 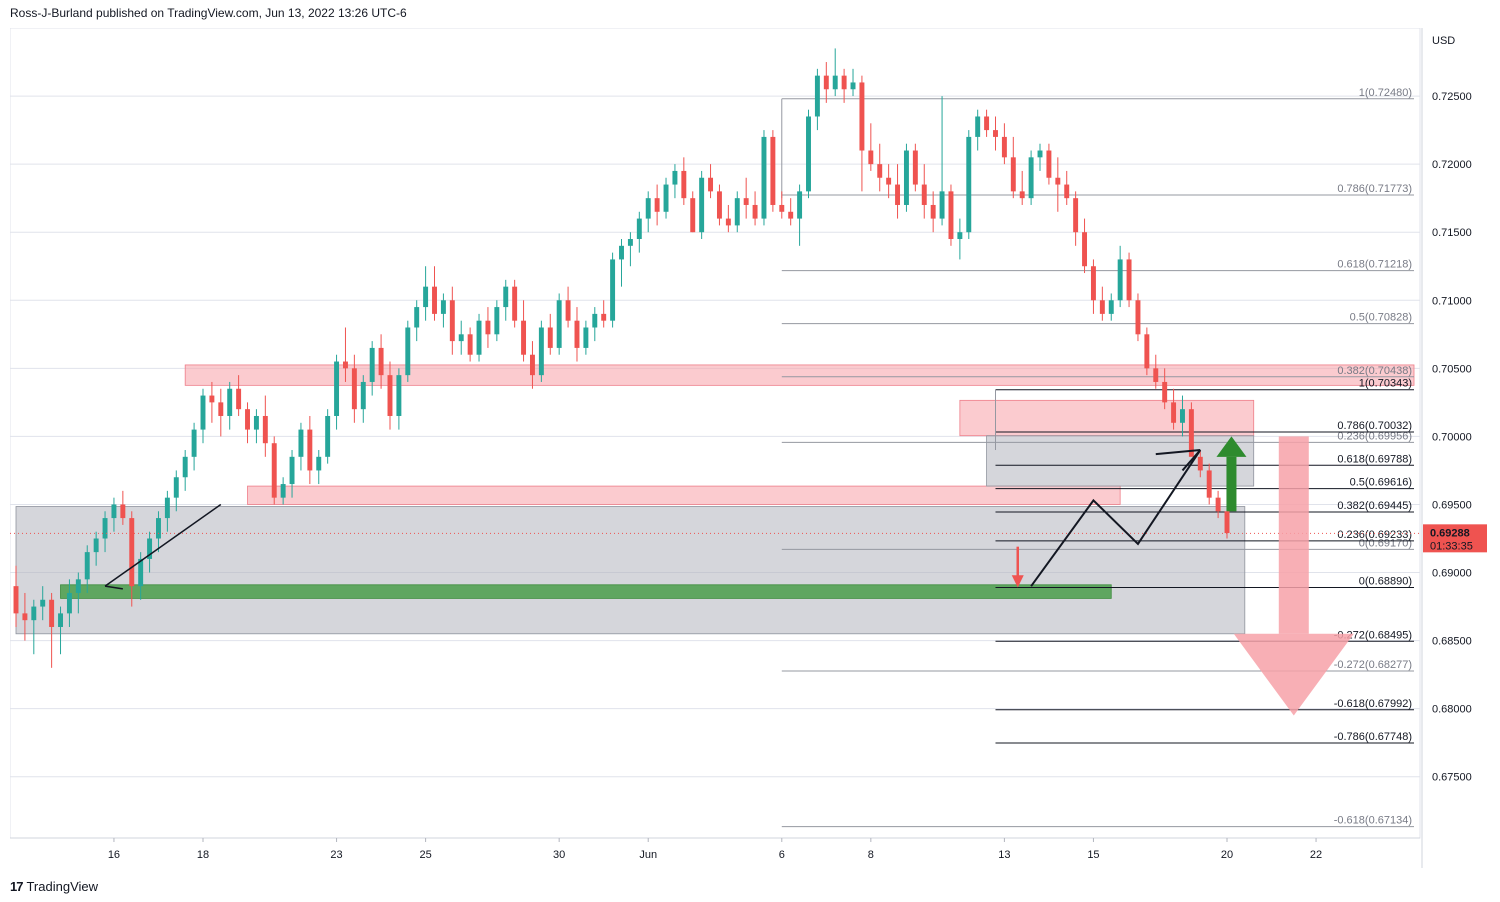 I want to click on x-tick-label: 22, so click(x=1316, y=855).